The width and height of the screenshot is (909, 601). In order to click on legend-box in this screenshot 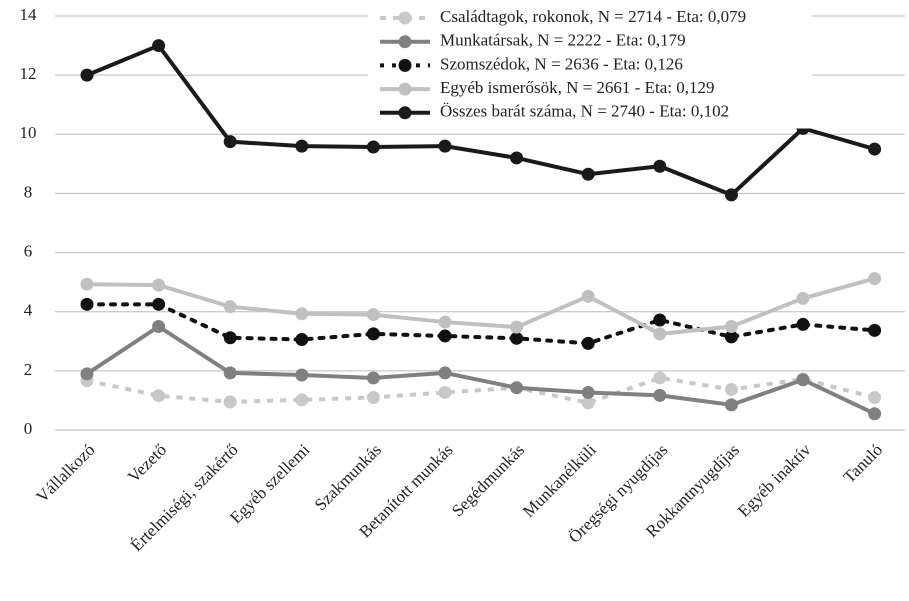, I will do `click(590, 67)`.